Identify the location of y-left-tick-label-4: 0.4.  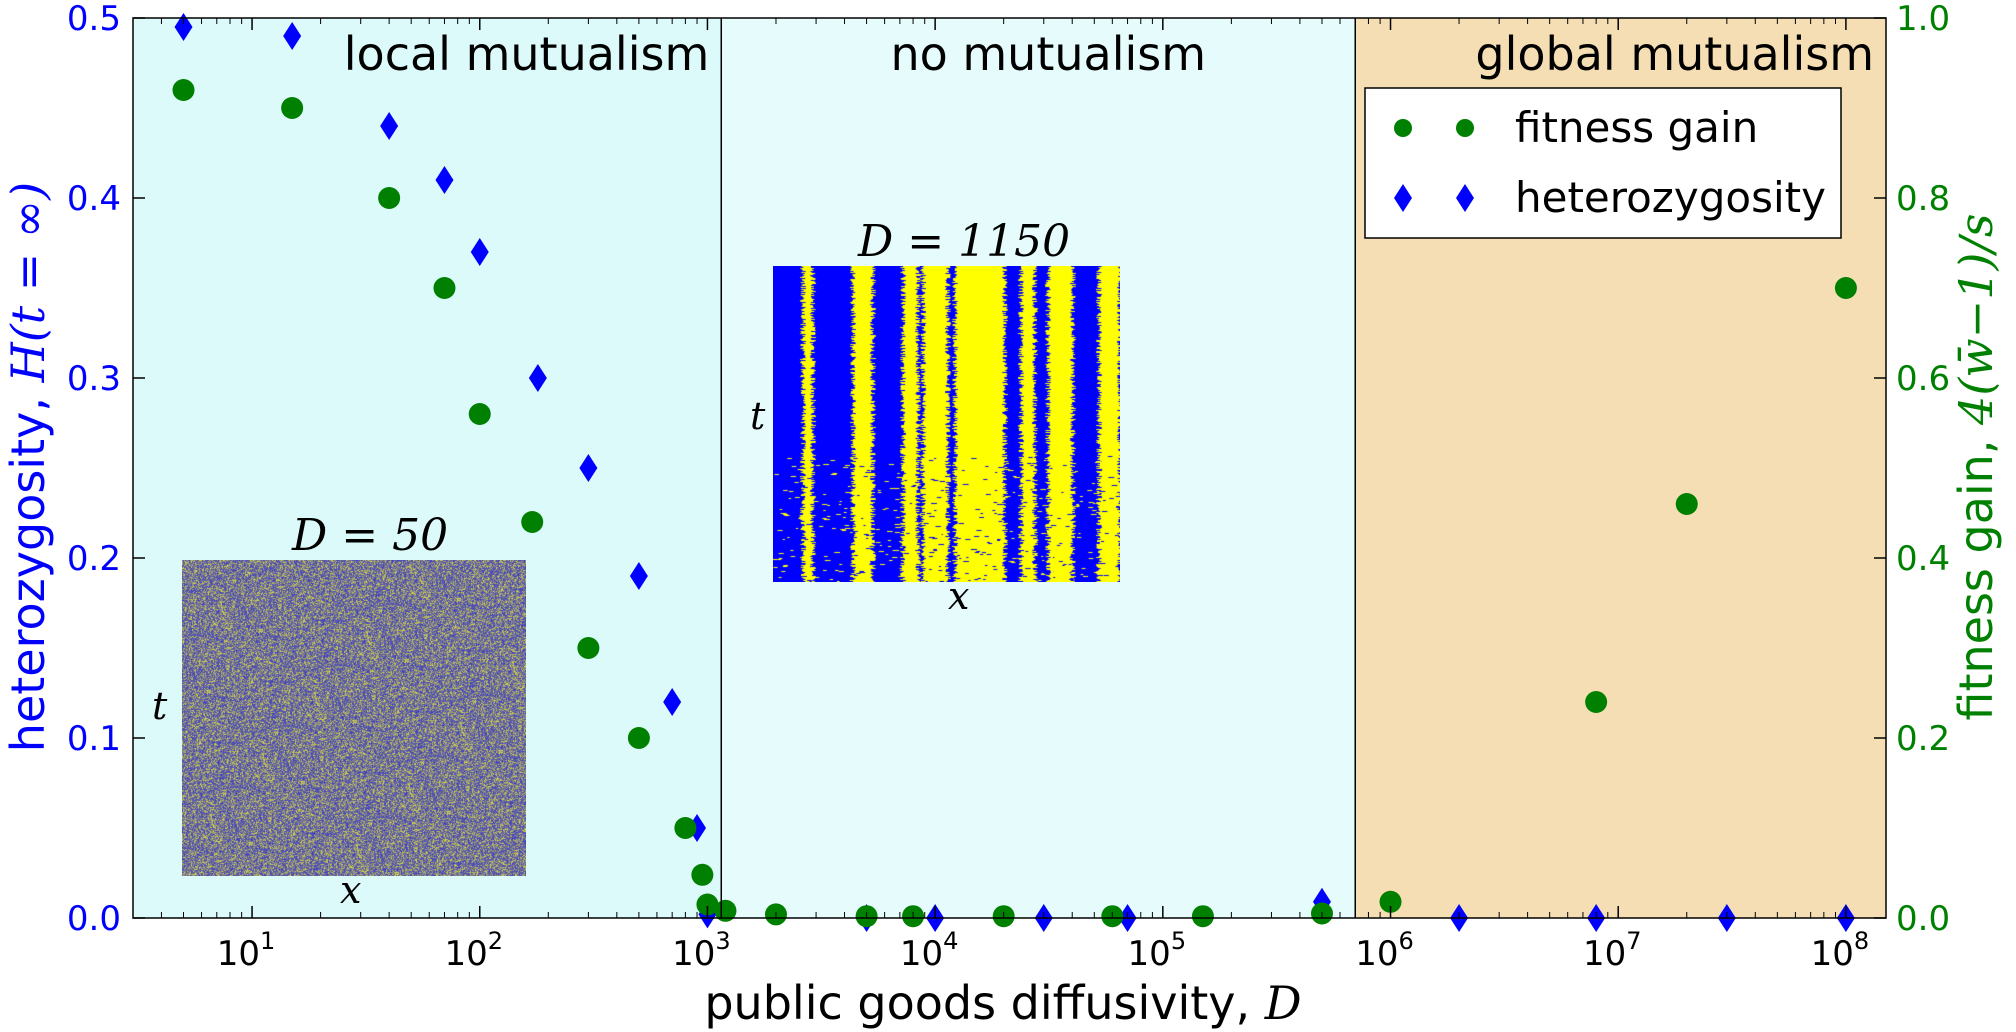
(94, 199).